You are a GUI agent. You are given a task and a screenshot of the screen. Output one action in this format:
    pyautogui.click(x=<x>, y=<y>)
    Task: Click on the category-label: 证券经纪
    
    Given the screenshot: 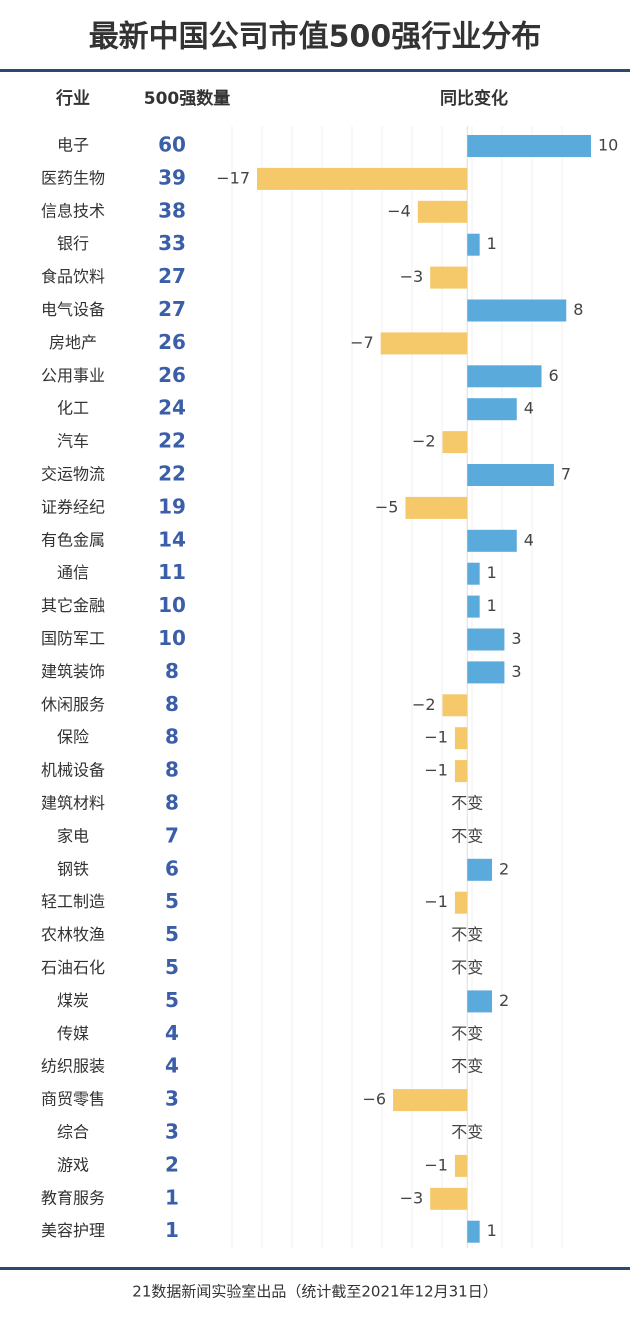 What is the action you would take?
    pyautogui.click(x=73, y=506)
    